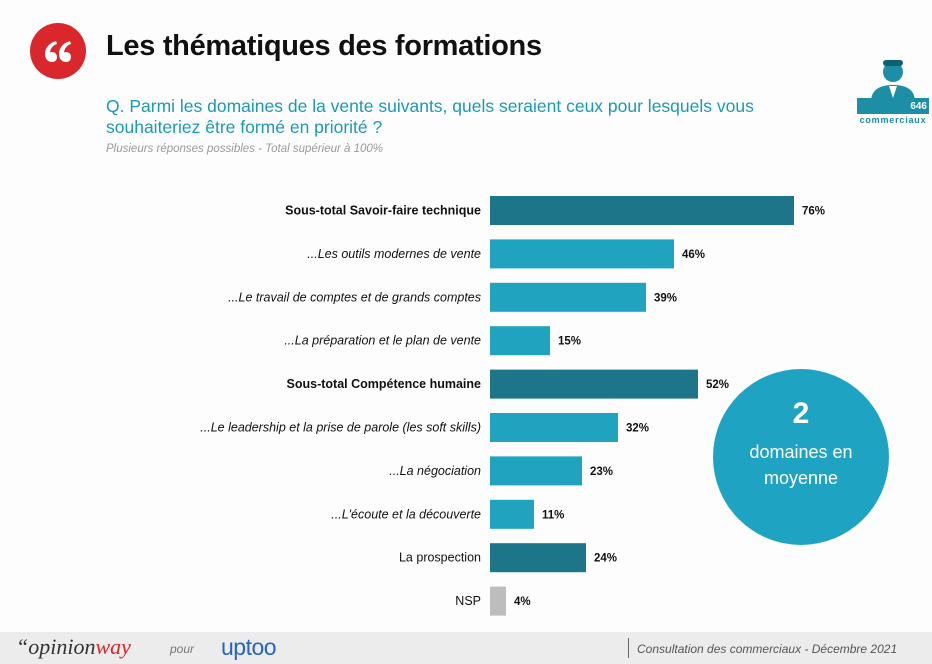 This screenshot has height=664, width=932. I want to click on footer-pour: pour, so click(182, 649).